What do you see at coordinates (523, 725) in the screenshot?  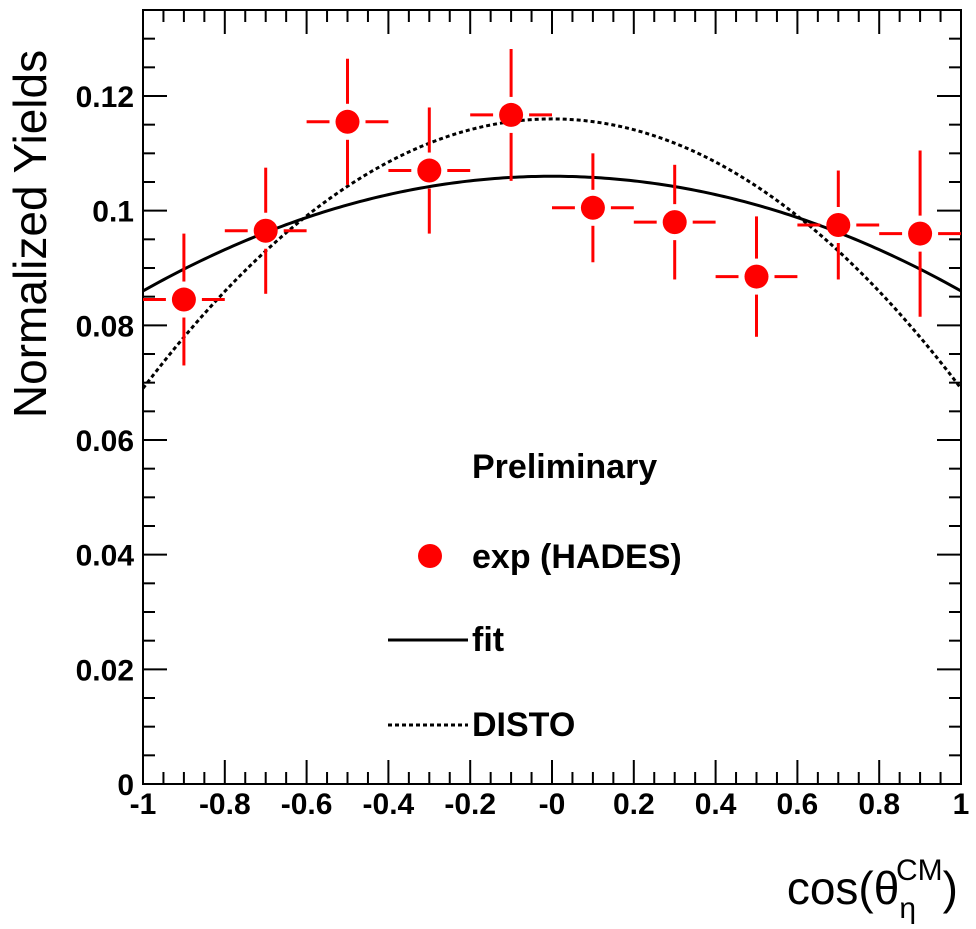 I see `legend-label-disto: DISTO` at bounding box center [523, 725].